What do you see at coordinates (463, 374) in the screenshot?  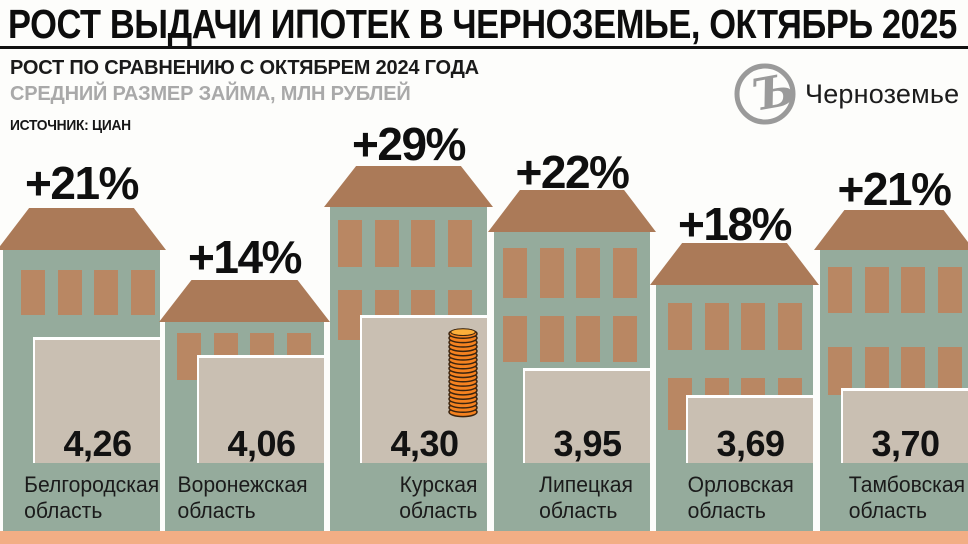 I see `coin-stack-icon` at bounding box center [463, 374].